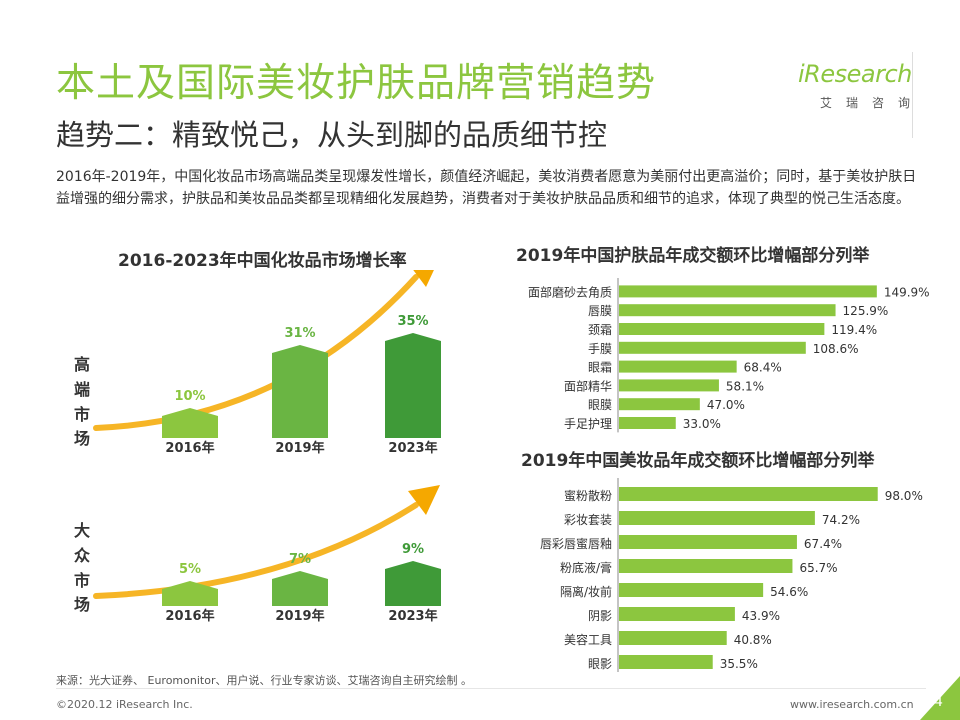 The height and width of the screenshot is (720, 960). Describe the element at coordinates (836, 349) in the screenshot. I see `bar-value-label: 108.6%` at that location.